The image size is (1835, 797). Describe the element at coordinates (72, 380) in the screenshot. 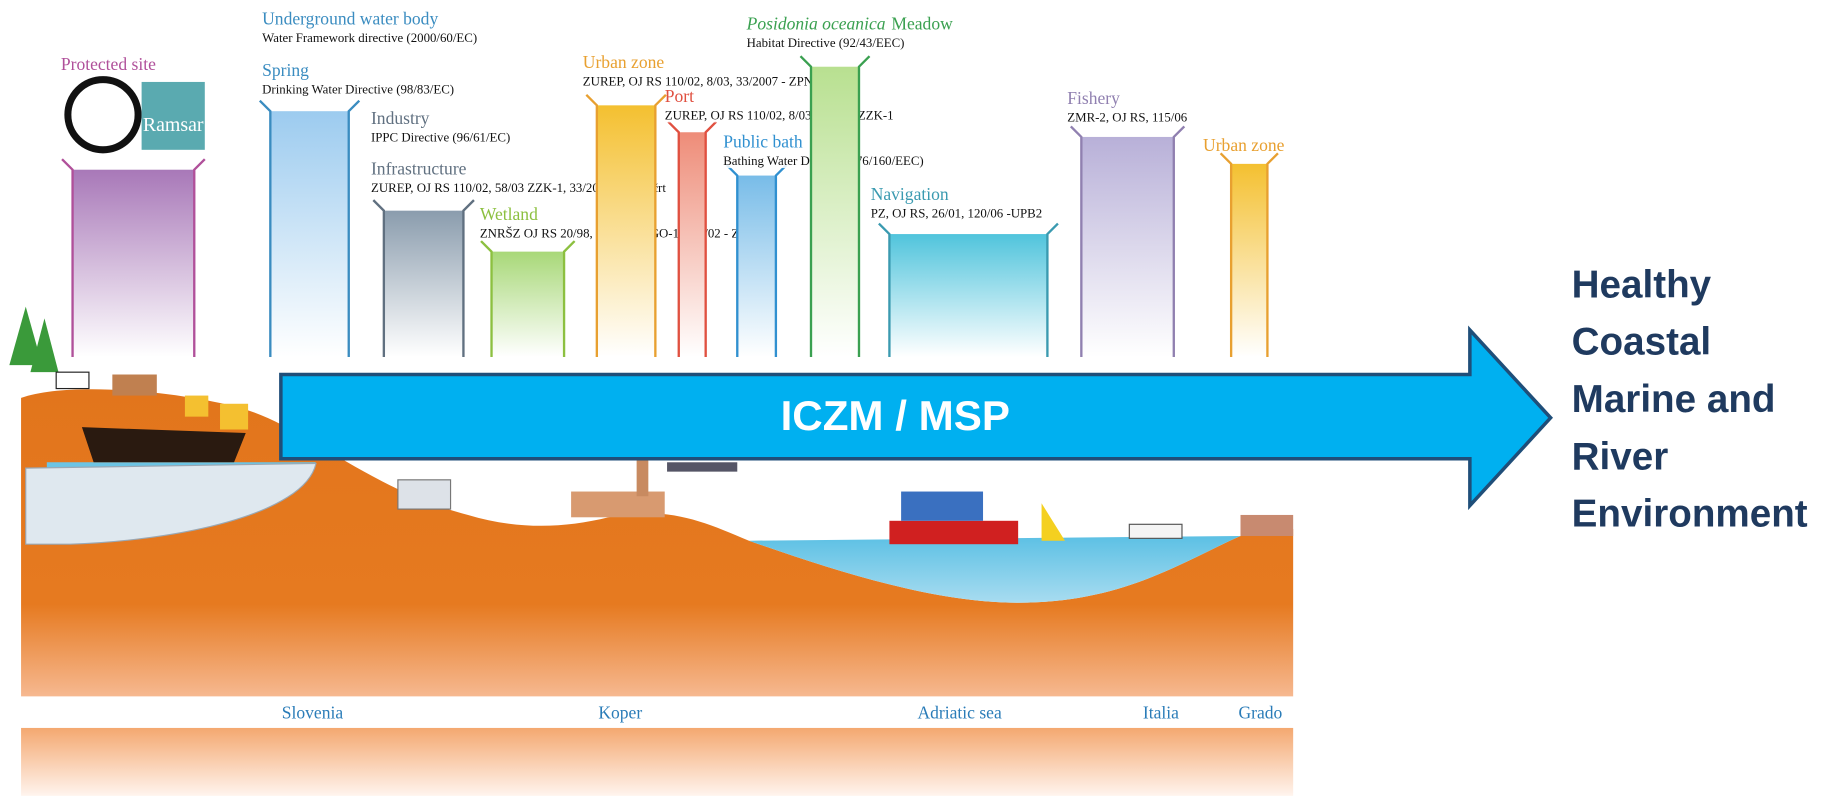

I see `cow` at that location.